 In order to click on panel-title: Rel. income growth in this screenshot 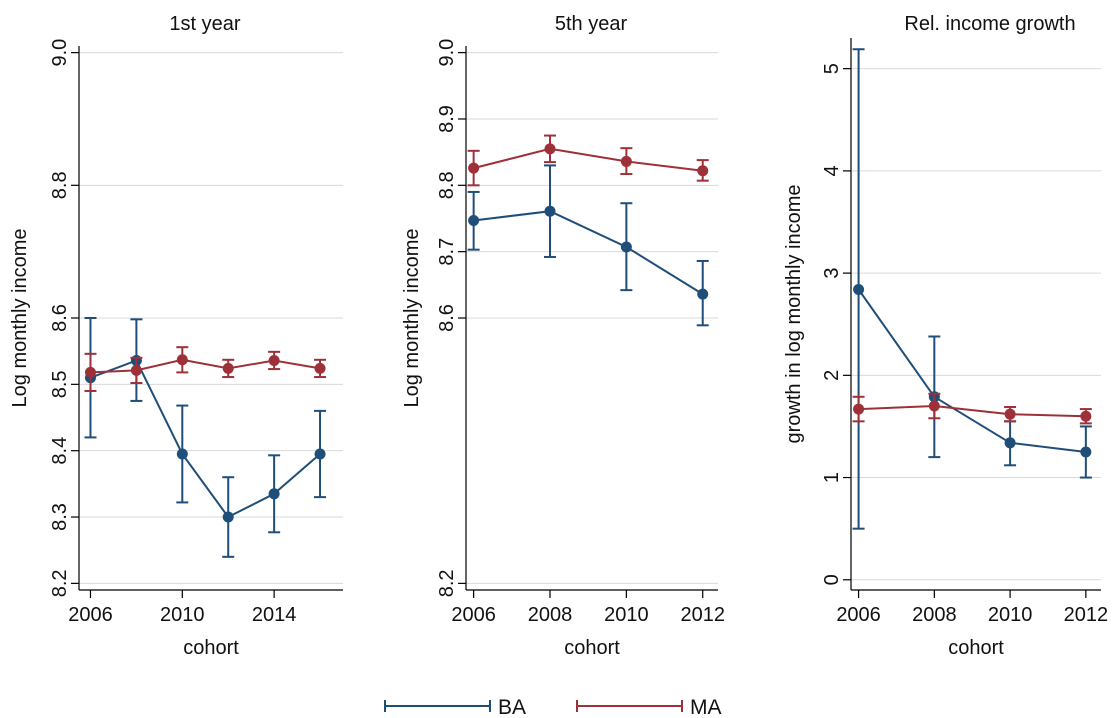, I will do `click(989, 24)`.